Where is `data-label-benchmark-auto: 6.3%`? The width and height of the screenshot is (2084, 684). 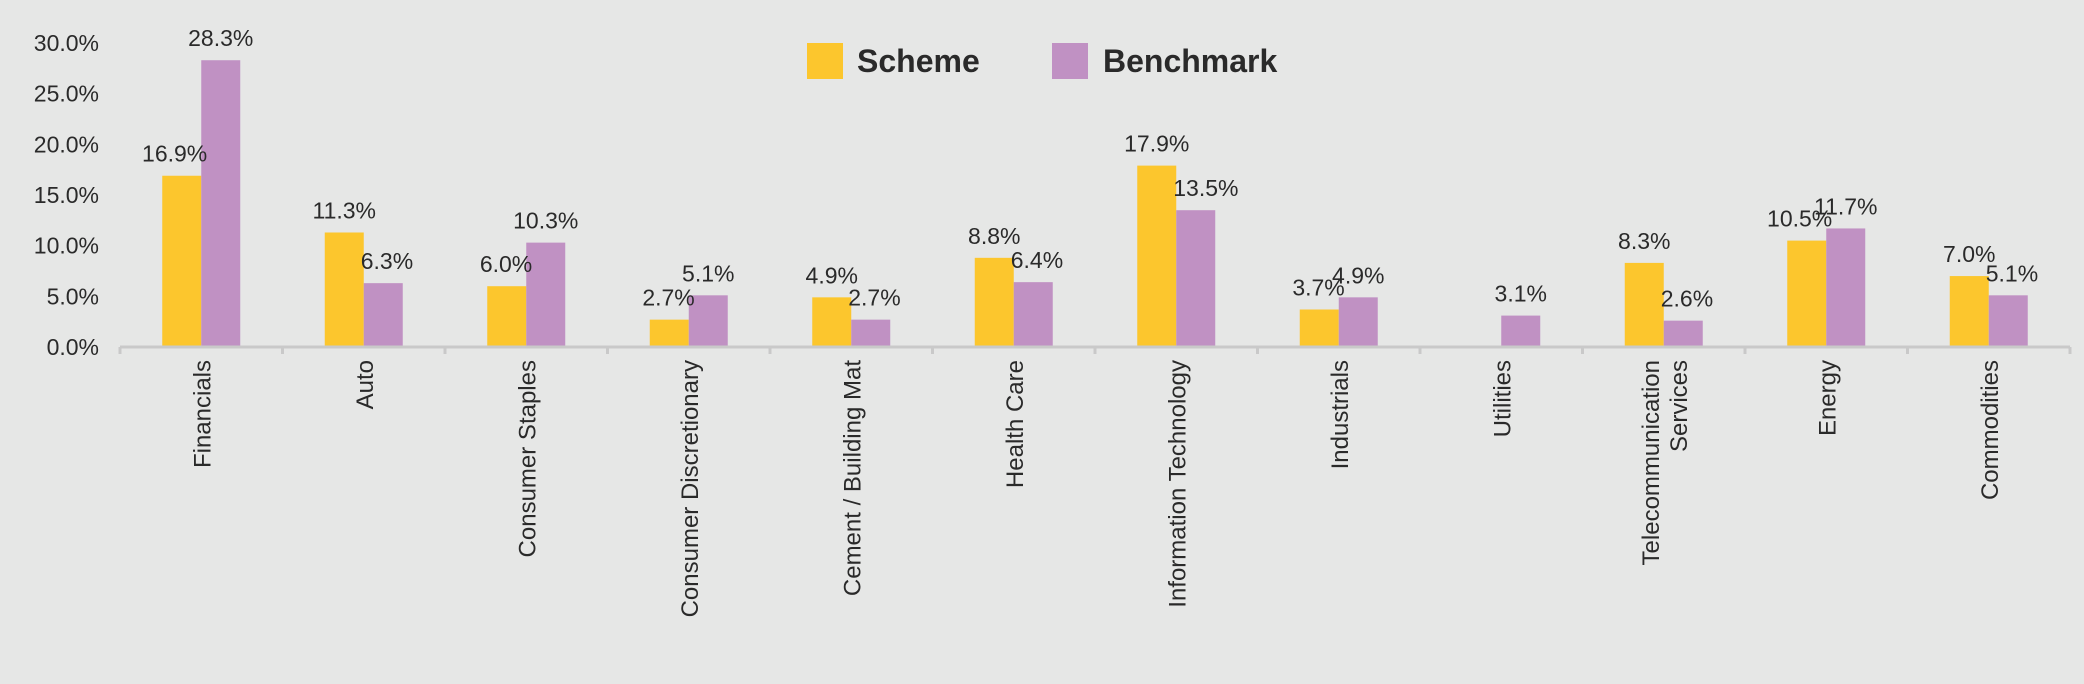 data-label-benchmark-auto: 6.3% is located at coordinates (387, 261).